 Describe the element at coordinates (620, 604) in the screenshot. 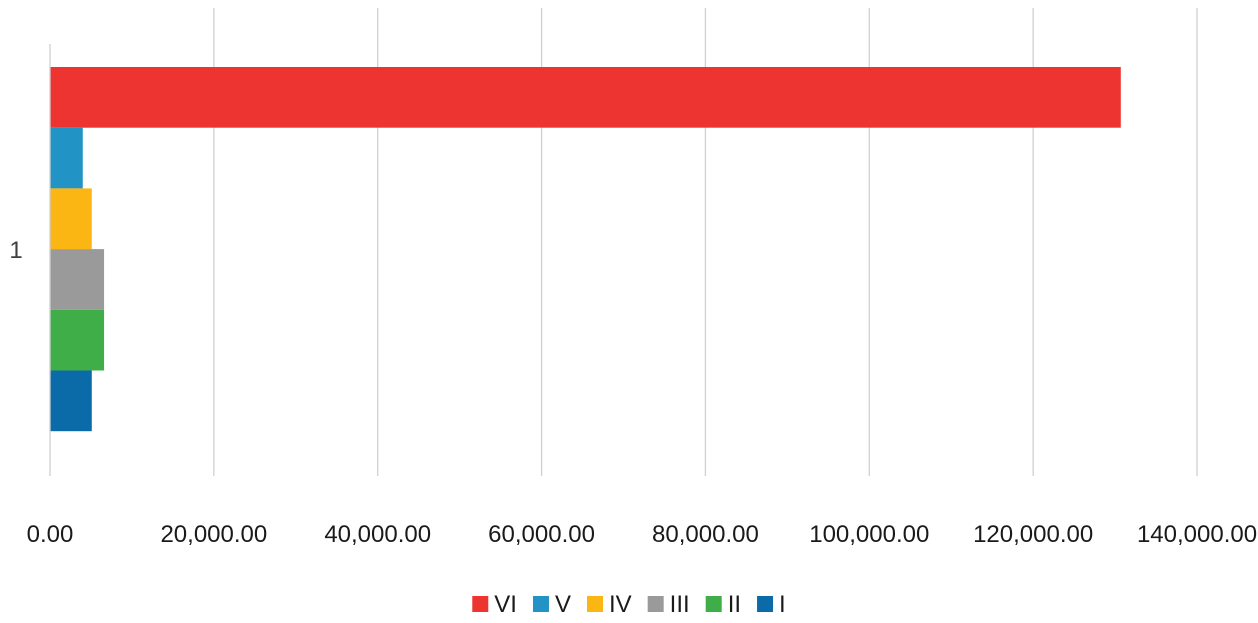

I see `legend-label: IV` at that location.